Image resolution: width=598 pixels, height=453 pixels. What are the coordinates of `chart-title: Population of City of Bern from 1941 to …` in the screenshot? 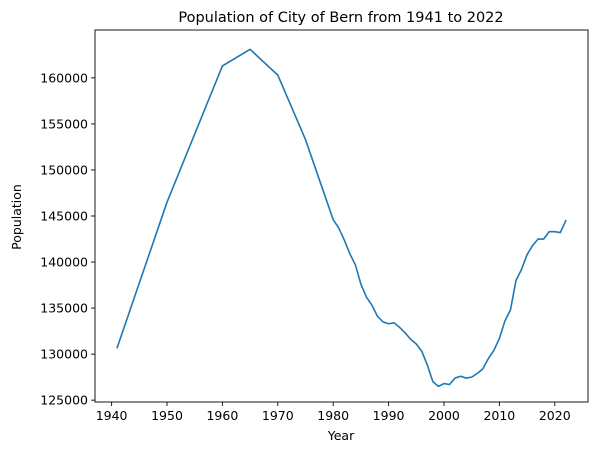 It's located at (340, 18).